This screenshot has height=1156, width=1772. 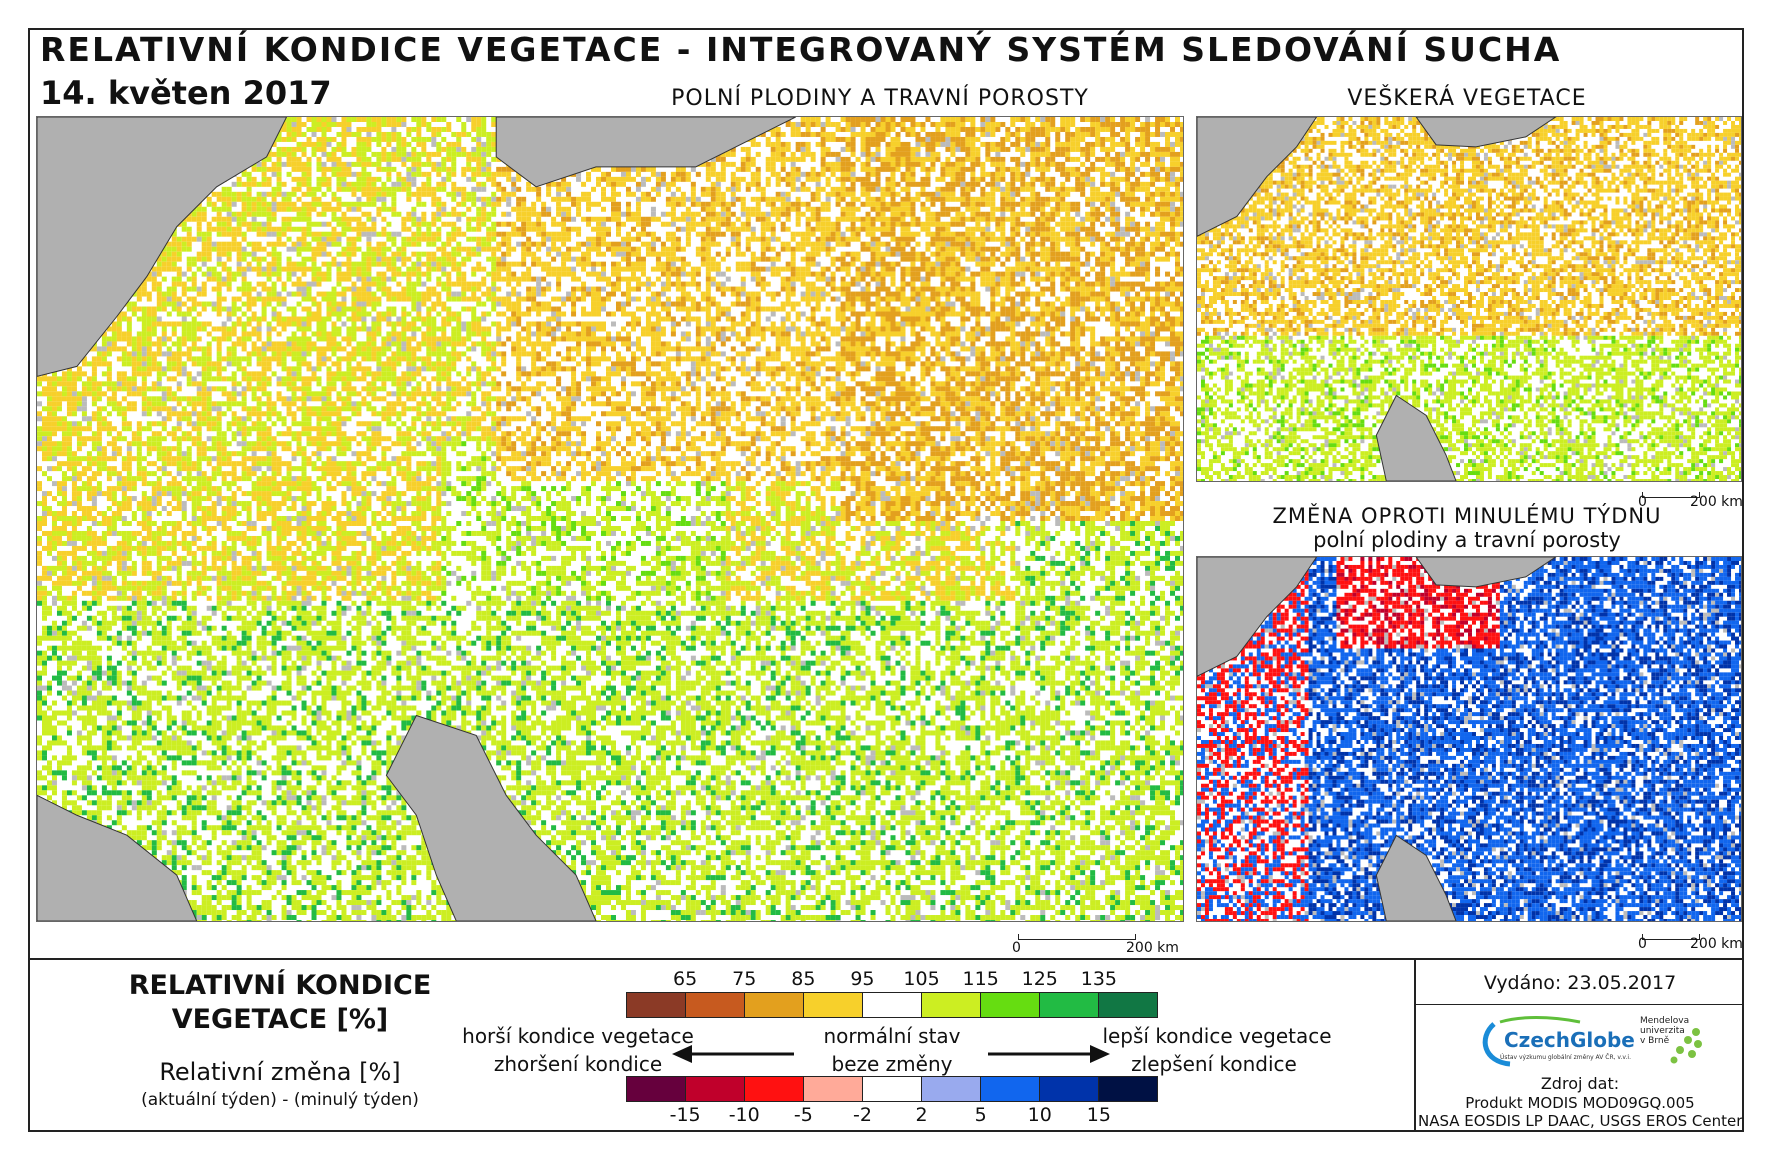 What do you see at coordinates (1467, 98) in the screenshot?
I see `all-vegetation-title: VEŠKERÁ VEGETACE` at bounding box center [1467, 98].